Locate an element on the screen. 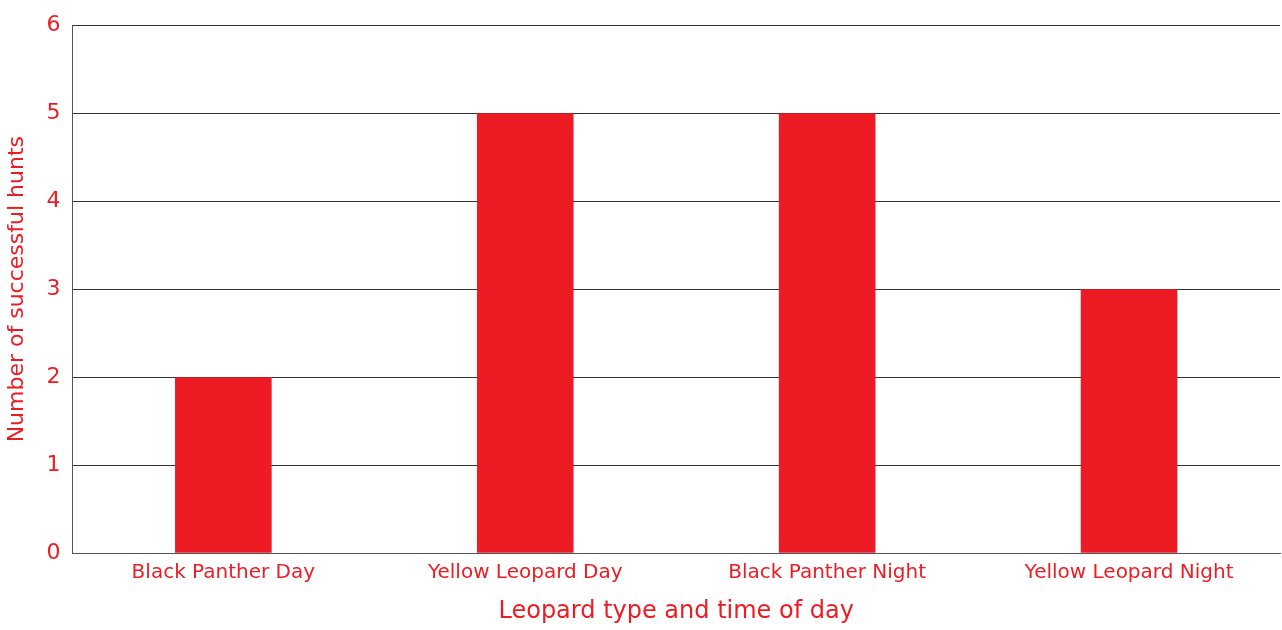  y-tick-label: 6 is located at coordinates (53, 23).